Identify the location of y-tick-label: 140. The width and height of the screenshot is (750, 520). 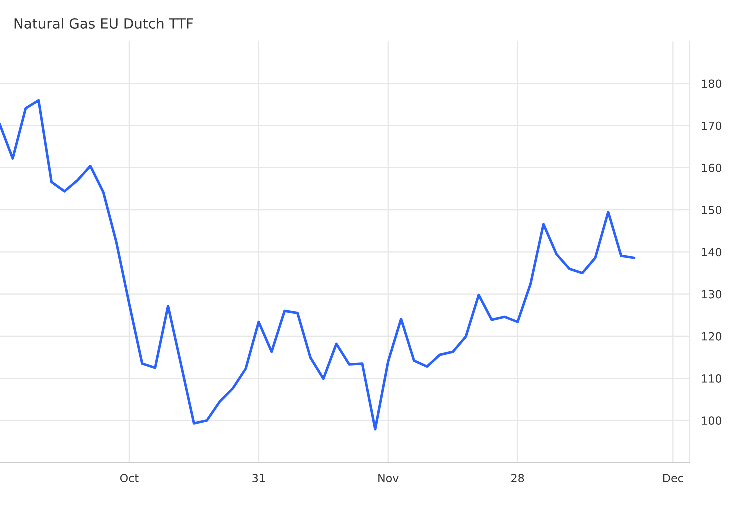
(712, 252).